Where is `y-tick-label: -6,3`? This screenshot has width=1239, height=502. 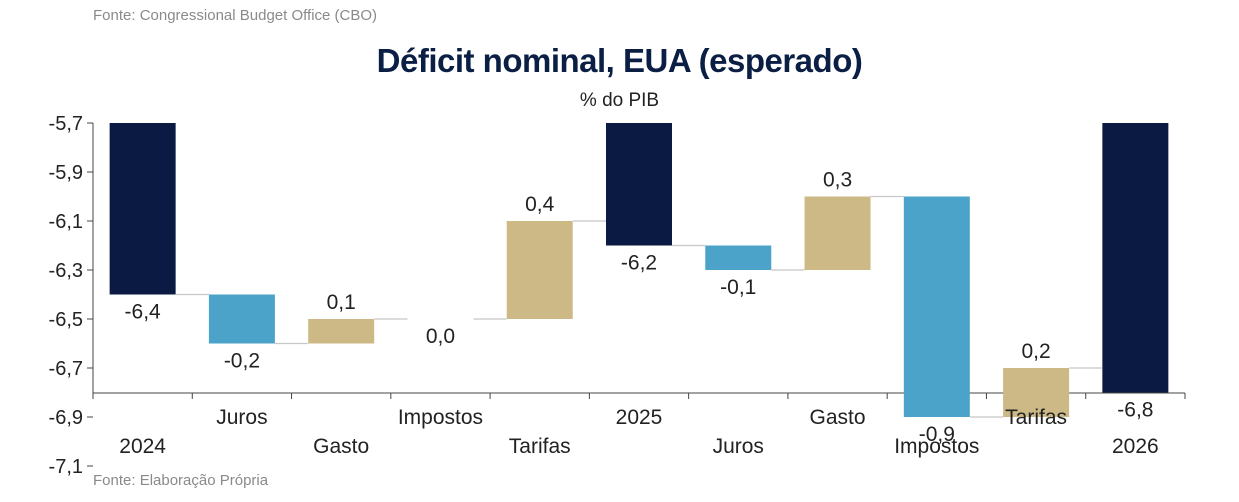
y-tick-label: -6,3 is located at coordinates (66, 271).